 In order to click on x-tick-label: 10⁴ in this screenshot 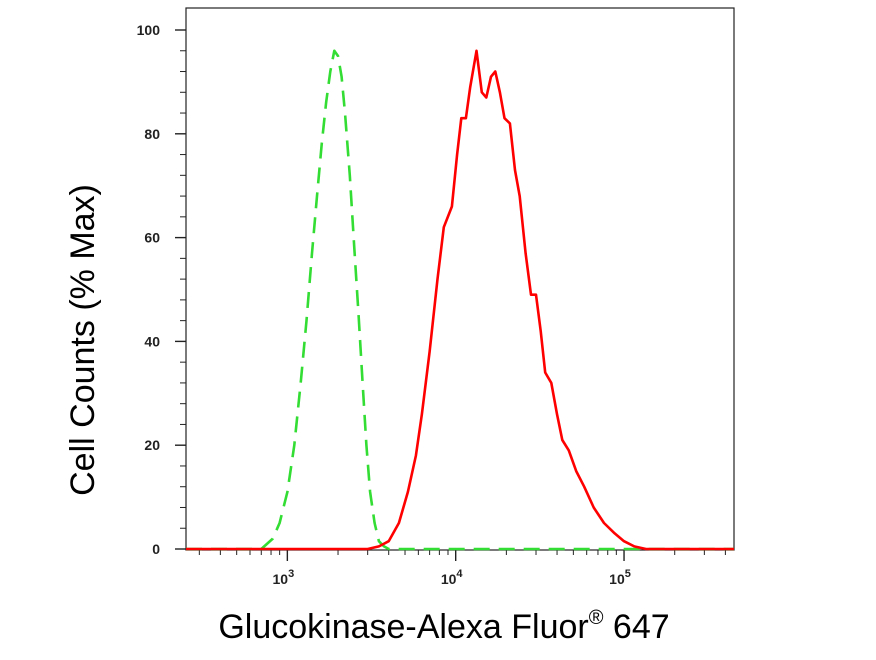, I will do `click(452, 577)`.